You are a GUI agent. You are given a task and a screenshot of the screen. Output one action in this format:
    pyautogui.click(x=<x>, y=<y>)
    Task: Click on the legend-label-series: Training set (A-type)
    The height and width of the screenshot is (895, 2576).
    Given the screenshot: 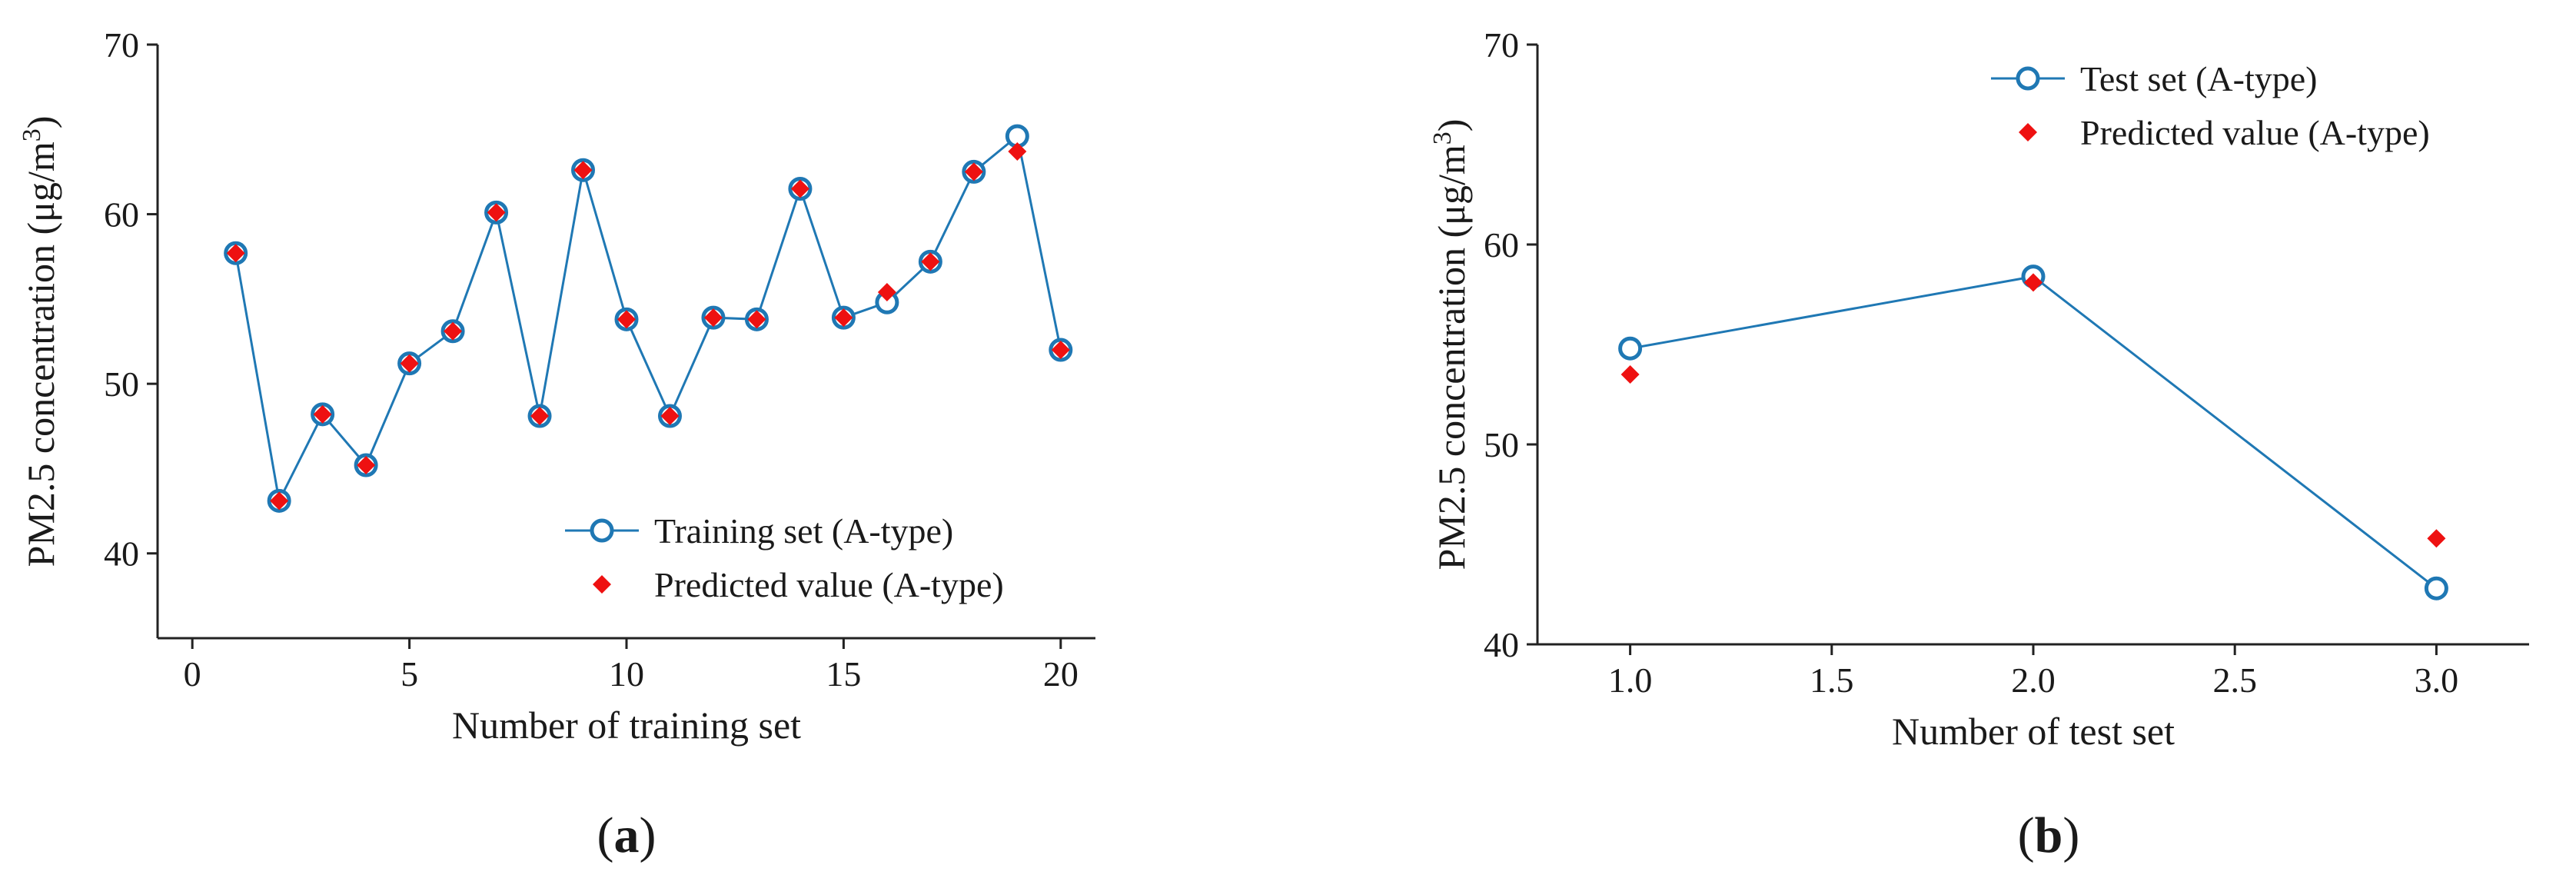 What is the action you would take?
    pyautogui.click(x=803, y=531)
    